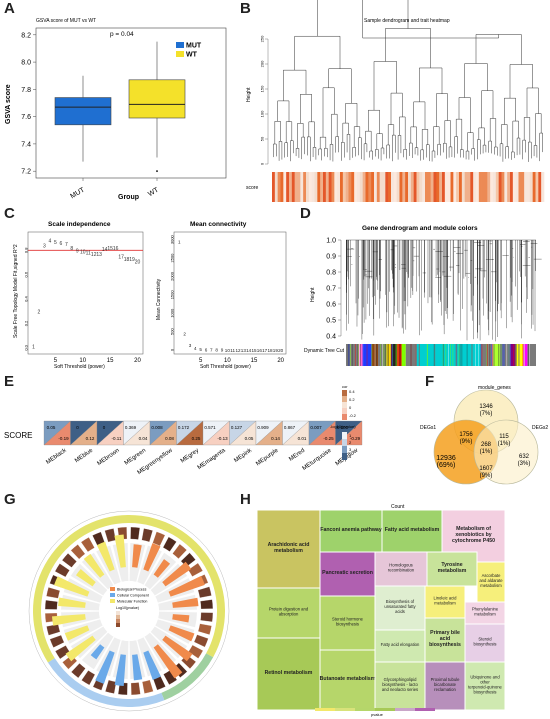  Describe the element at coordinates (18, 435) in the screenshot. I see `panel-e-row-label: SCORE` at that location.